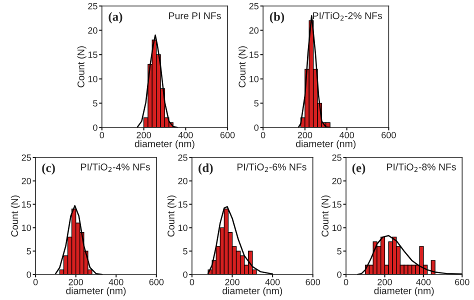  What do you see at coordinates (347, 16) in the screenshot?
I see `annotation: PI/TiO$_{2}$-2% NFs` at bounding box center [347, 16].